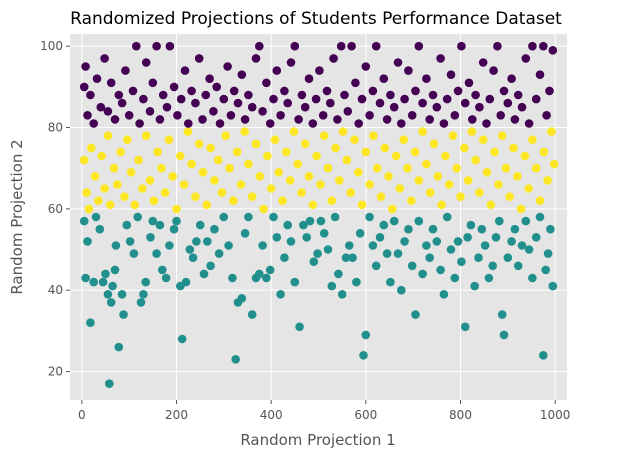 The width and height of the screenshot is (617, 460). Describe the element at coordinates (176, 415) in the screenshot. I see `x-tick-label: 200` at that location.